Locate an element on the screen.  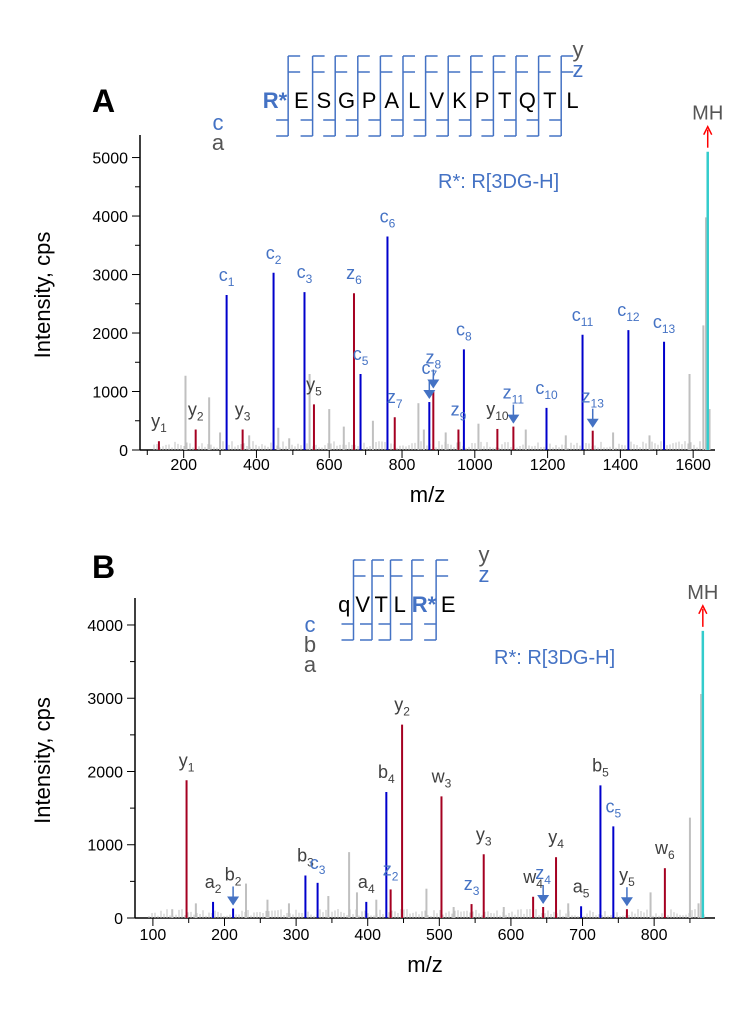
panel-b-label-a4-index: 4 is located at coordinates (371, 889).